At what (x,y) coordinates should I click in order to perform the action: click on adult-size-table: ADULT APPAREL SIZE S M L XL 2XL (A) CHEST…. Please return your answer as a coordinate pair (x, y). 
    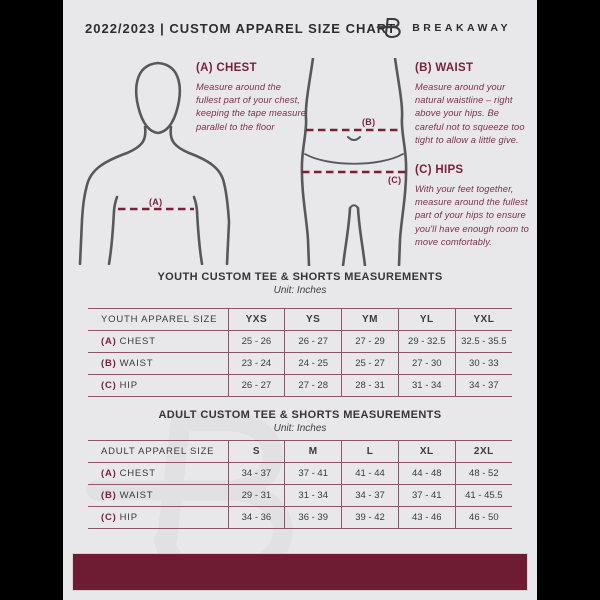
    Looking at the image, I should click on (300, 484).